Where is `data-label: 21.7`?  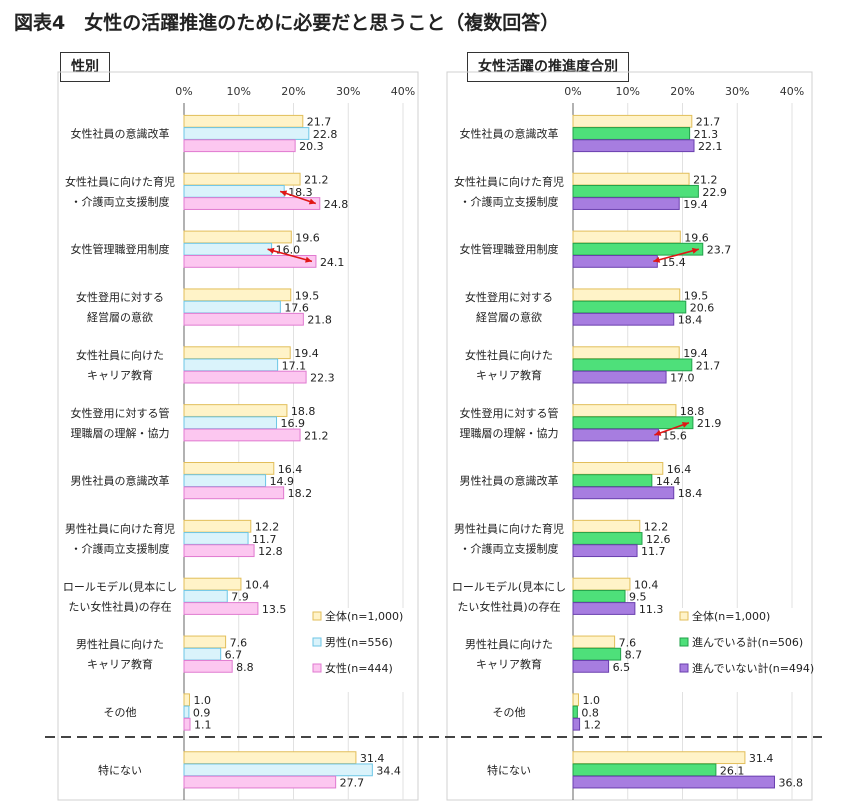 data-label: 21.7 is located at coordinates (708, 365).